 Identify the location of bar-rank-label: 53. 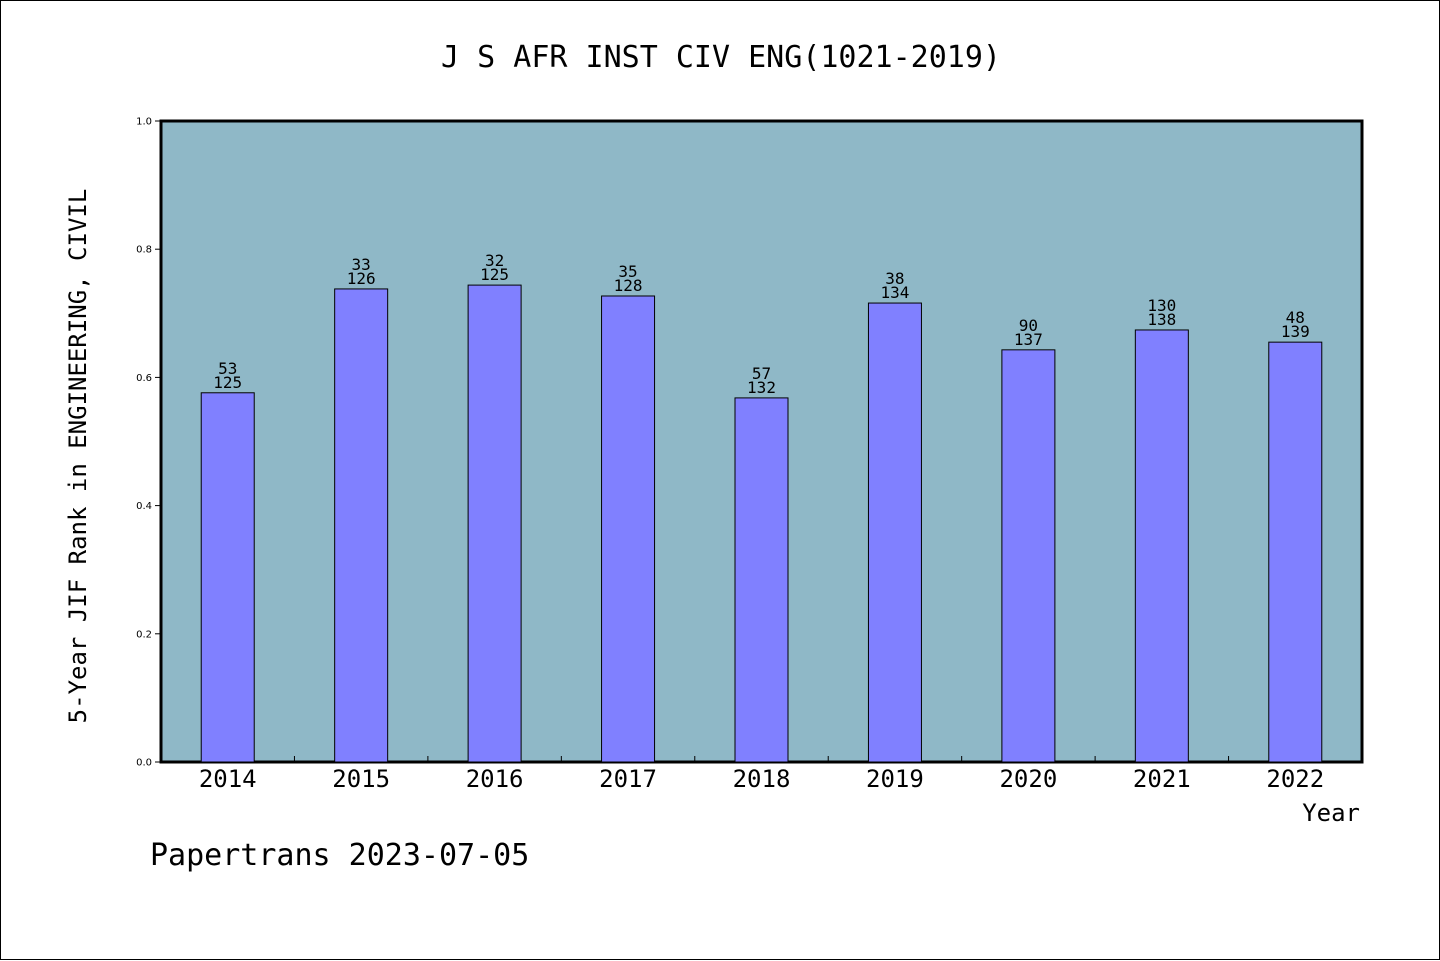
(227, 368).